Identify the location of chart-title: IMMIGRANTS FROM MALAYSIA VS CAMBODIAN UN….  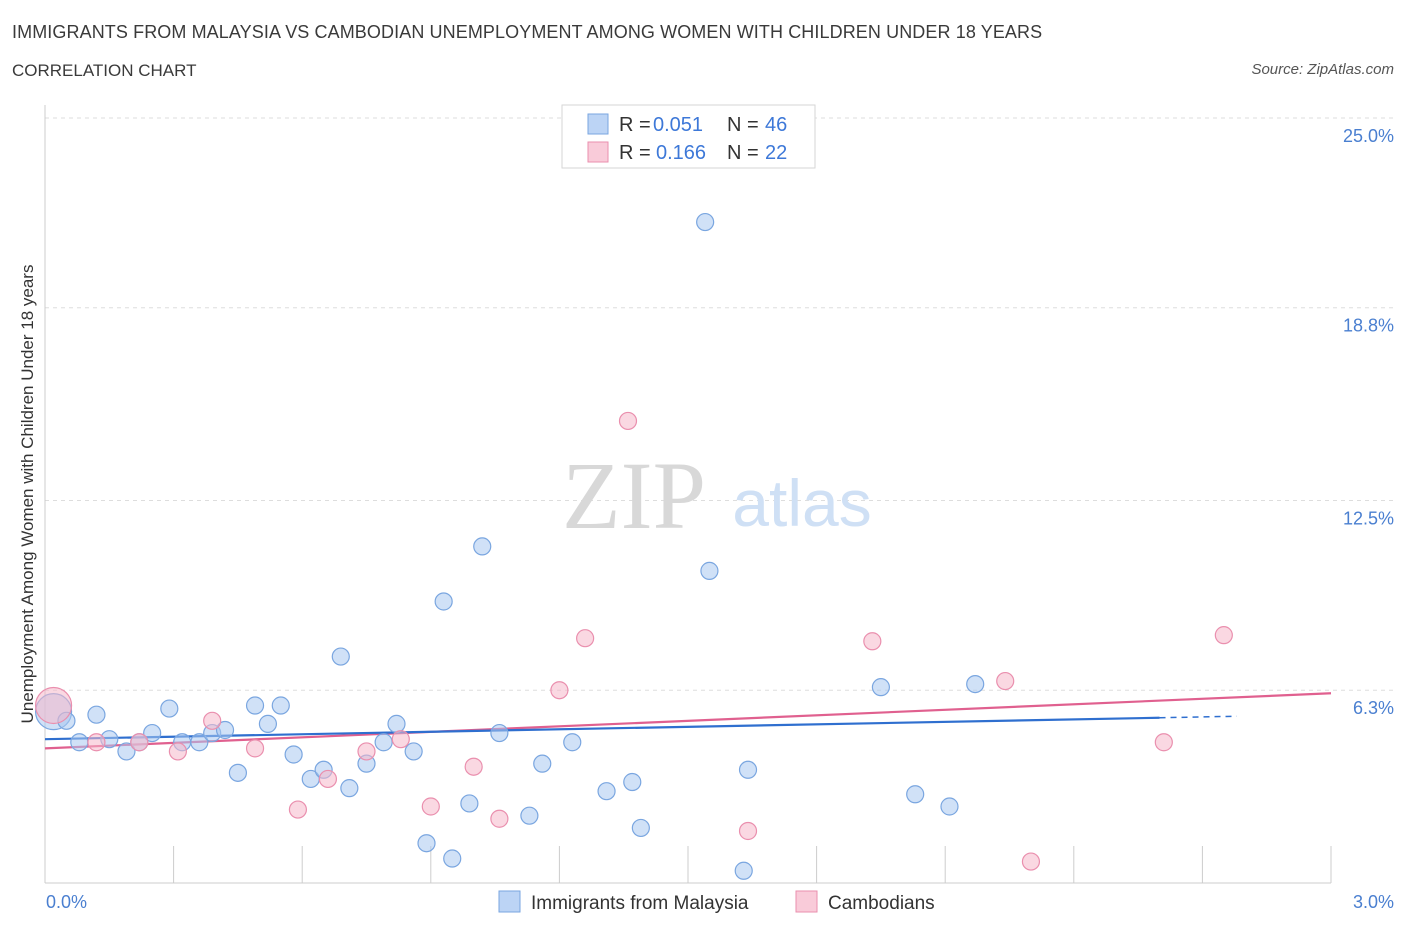
(527, 32).